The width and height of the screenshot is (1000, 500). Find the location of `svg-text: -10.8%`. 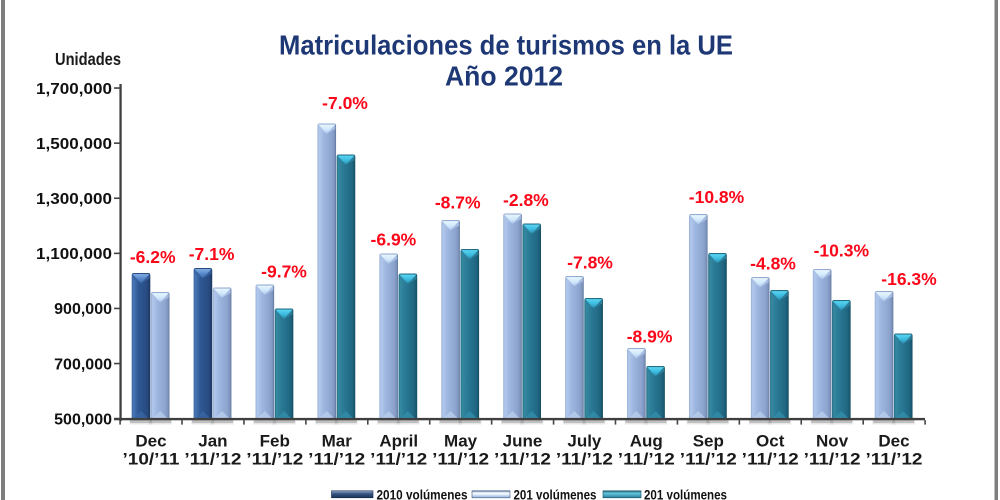

svg-text: -10.8% is located at coordinates (717, 197).